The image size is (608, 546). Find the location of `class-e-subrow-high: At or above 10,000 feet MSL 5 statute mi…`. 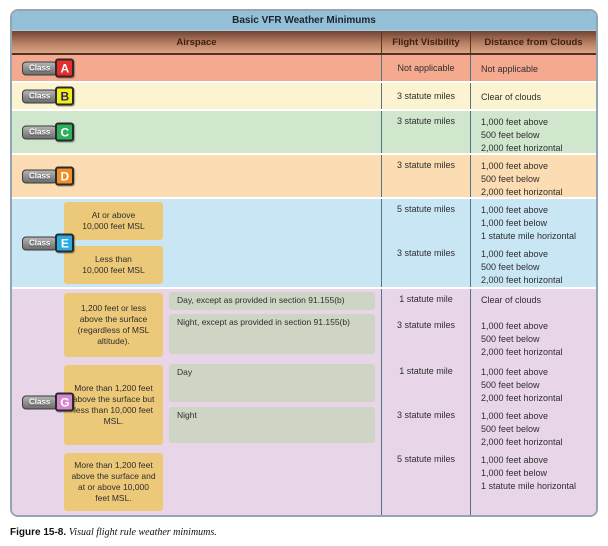

class-e-subrow-high: At or above 10,000 feet MSL 5 statute mi… is located at coordinates (304, 223).